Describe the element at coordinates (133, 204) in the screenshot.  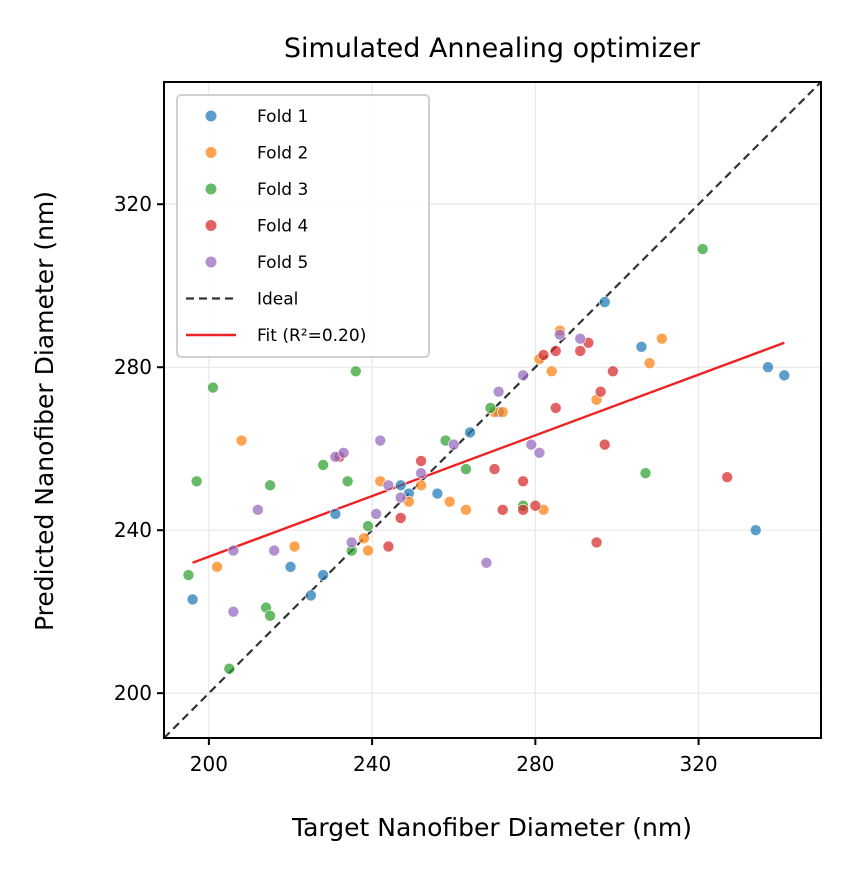
I see `y-tick-label: 320` at that location.